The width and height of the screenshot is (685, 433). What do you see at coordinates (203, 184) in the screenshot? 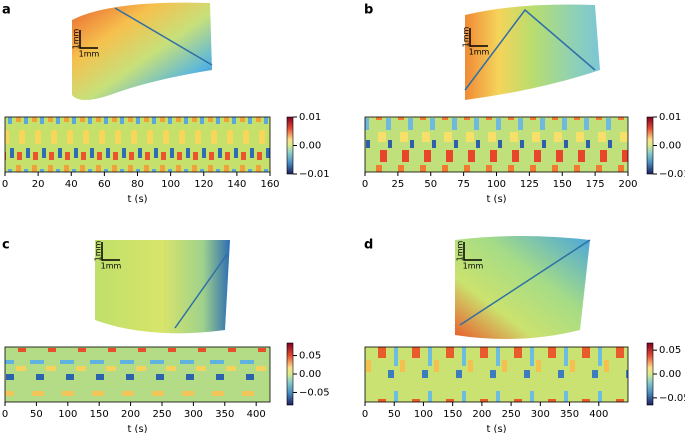
I see `x-tick-label: 120` at bounding box center [203, 184].